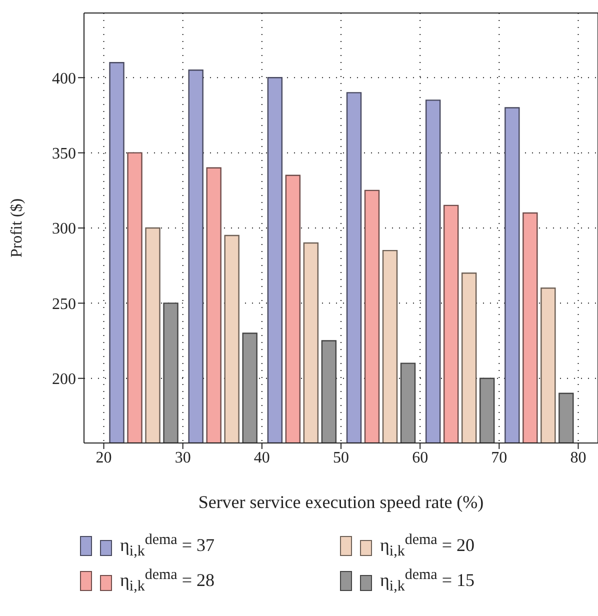 Image resolution: width=598 pixels, height=616 pixels. I want to click on y-tick-label: 200, so click(64, 379).